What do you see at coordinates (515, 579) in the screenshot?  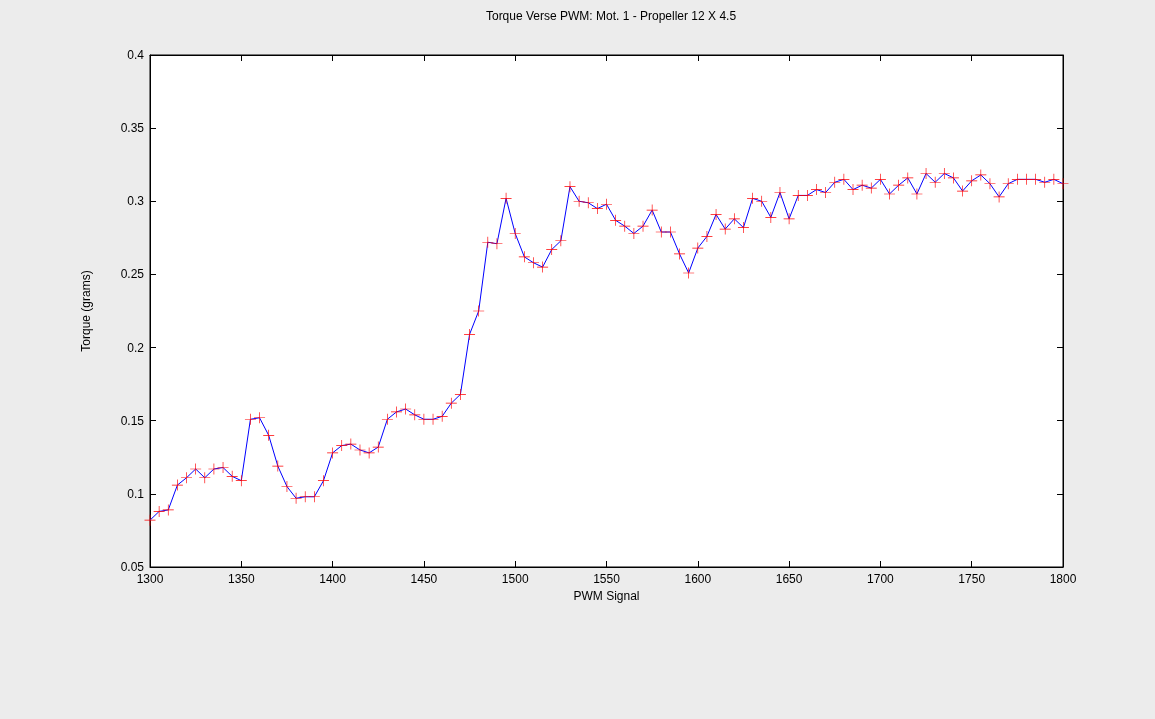 I see `x-tick-label: 1500` at bounding box center [515, 579].